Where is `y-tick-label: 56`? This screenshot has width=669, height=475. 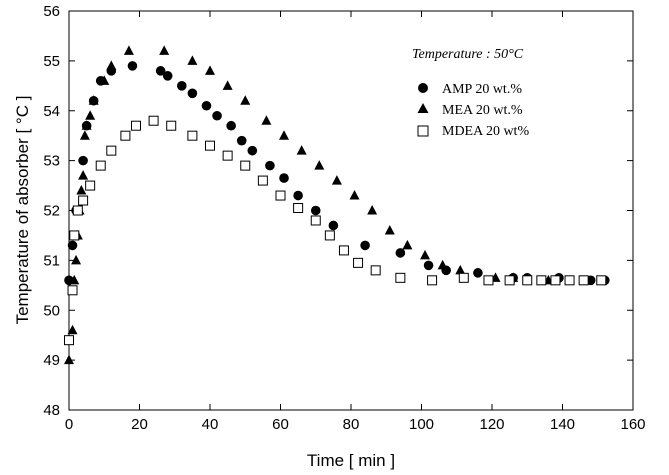 y-tick-label: 56 is located at coordinates (51, 11).